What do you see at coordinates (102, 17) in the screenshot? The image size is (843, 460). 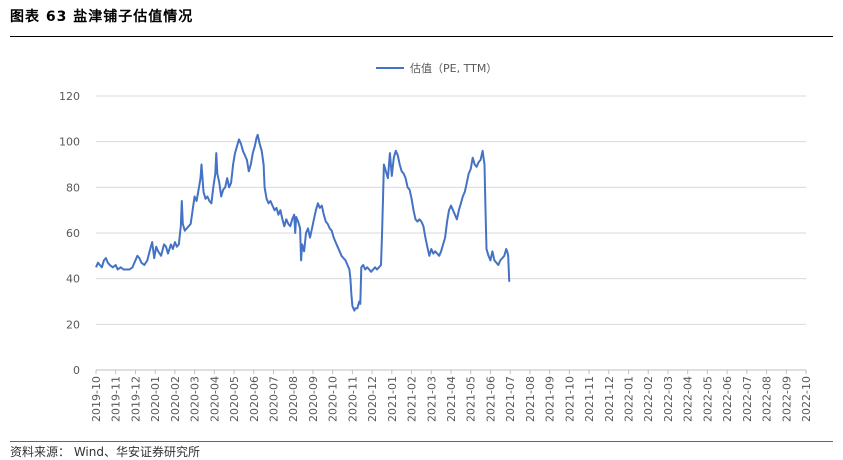 I see `chart-title: 图表 63 盐津铺子估值情况` at bounding box center [102, 17].